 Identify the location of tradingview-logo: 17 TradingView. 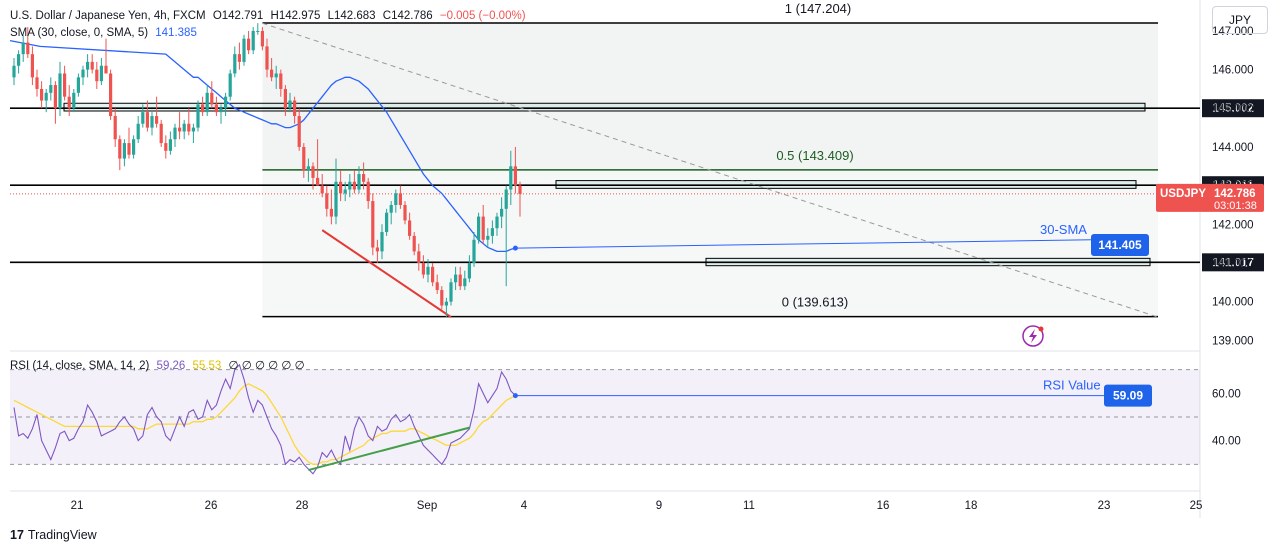
(53, 535).